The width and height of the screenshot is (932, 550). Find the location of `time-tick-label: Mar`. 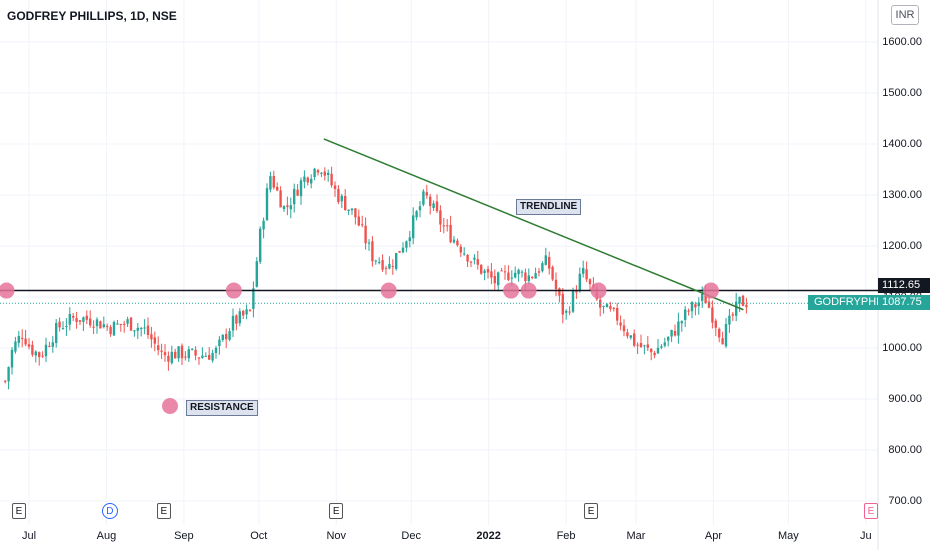

time-tick-label: Mar is located at coordinates (636, 536).